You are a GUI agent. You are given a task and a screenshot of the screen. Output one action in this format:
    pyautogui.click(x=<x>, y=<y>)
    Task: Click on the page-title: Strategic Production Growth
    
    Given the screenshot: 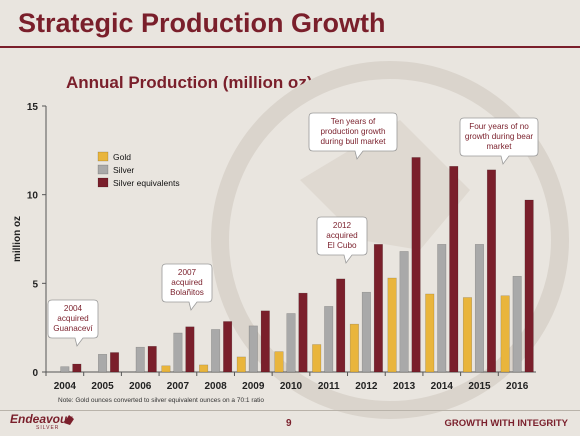 What is the action you would take?
    pyautogui.click(x=202, y=23)
    